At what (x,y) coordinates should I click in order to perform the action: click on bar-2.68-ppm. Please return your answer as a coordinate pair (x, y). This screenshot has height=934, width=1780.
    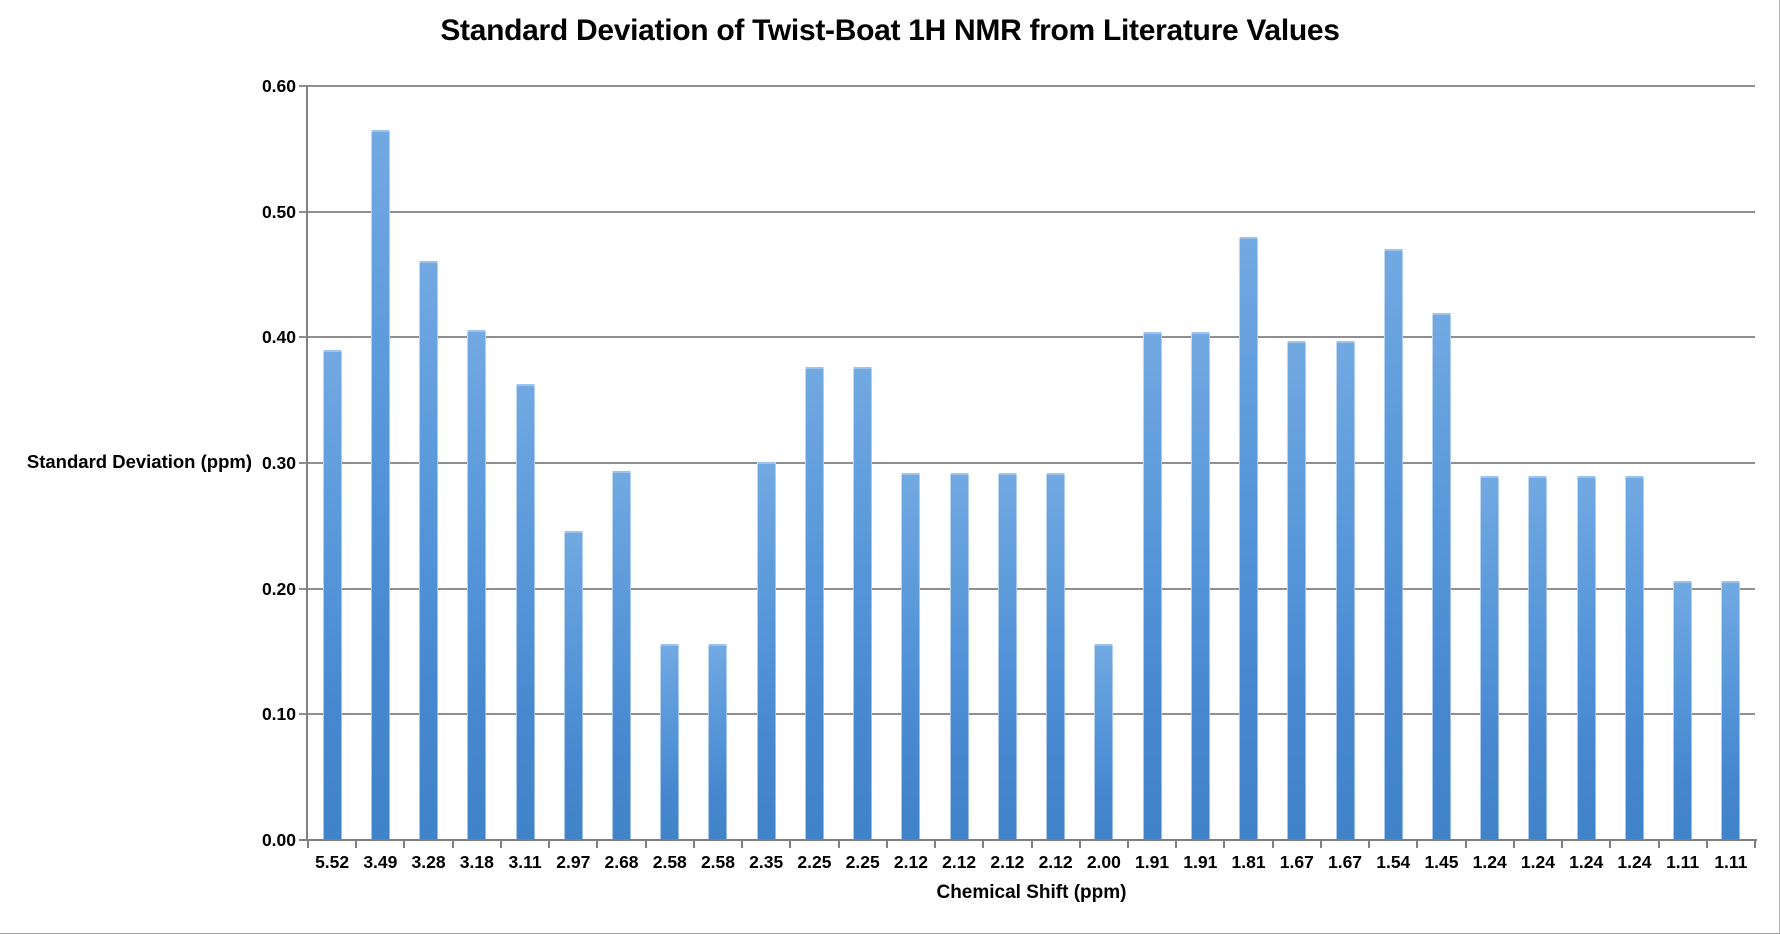
    Looking at the image, I should click on (622, 655).